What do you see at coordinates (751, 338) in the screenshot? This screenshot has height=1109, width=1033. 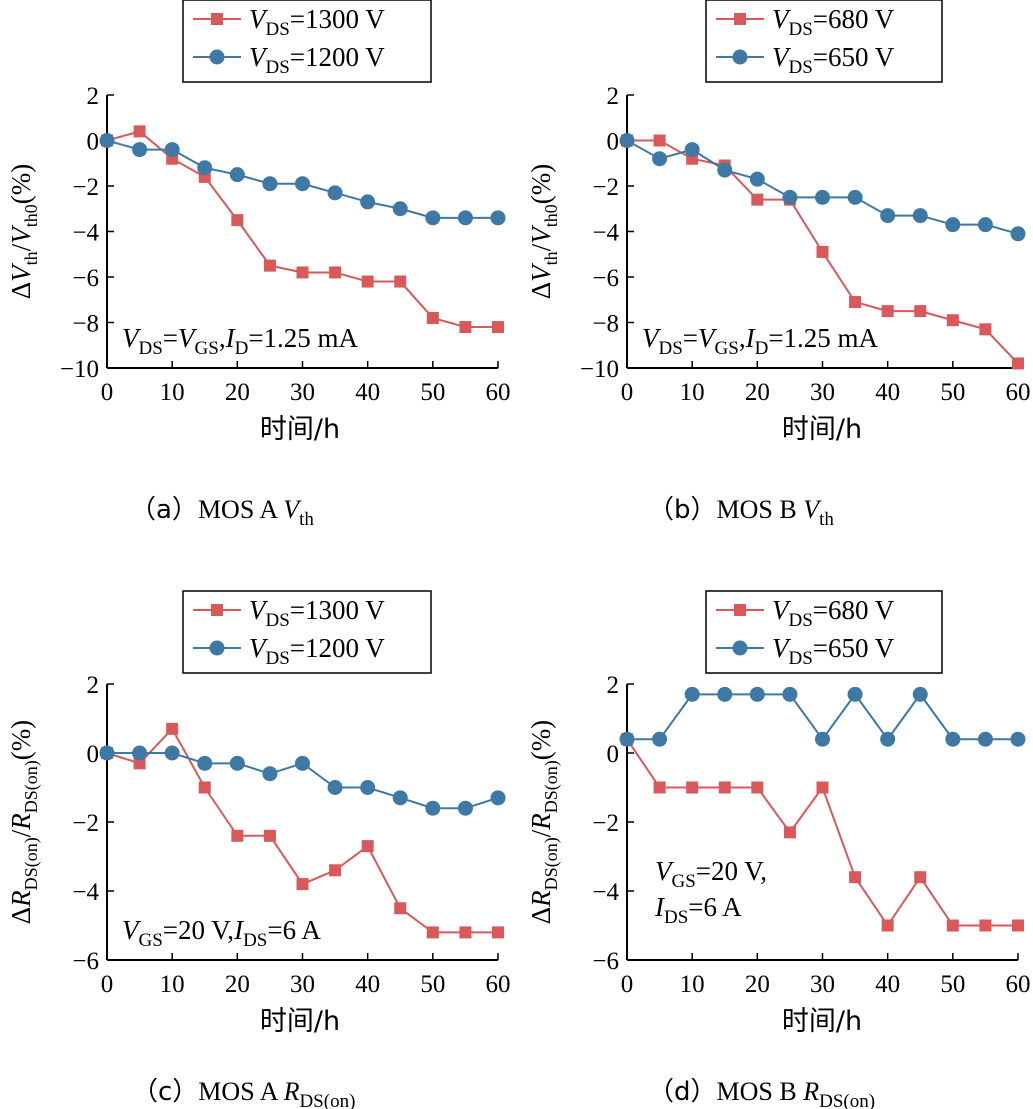 I see `anno-part: I` at bounding box center [751, 338].